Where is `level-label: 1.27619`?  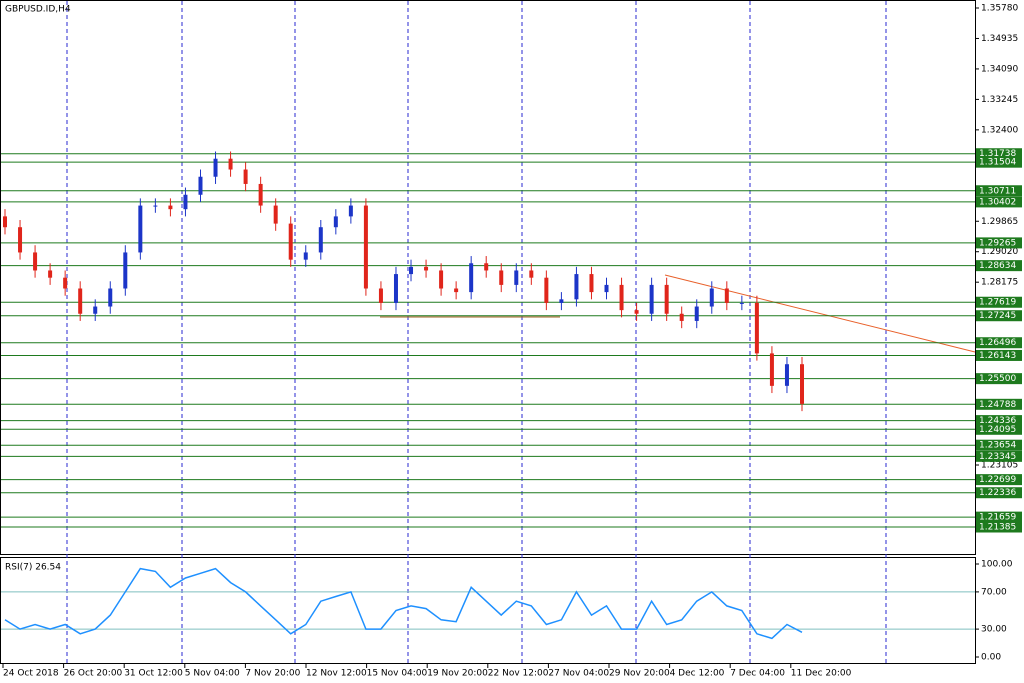 level-label: 1.27619 is located at coordinates (997, 303).